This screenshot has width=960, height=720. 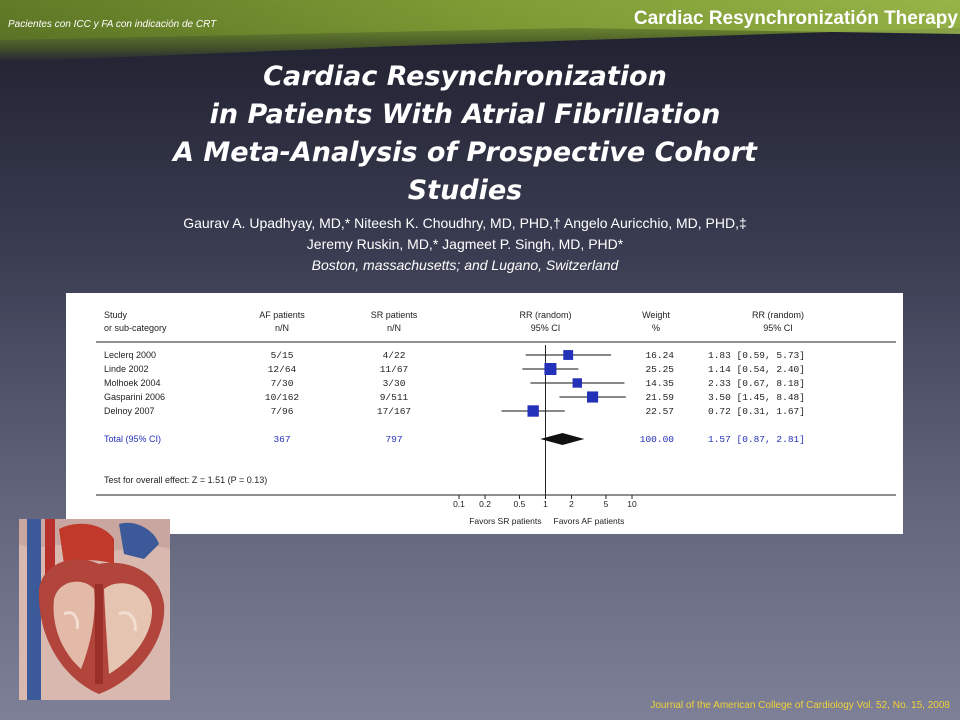 I want to click on title-line: Studies, so click(x=465, y=190).